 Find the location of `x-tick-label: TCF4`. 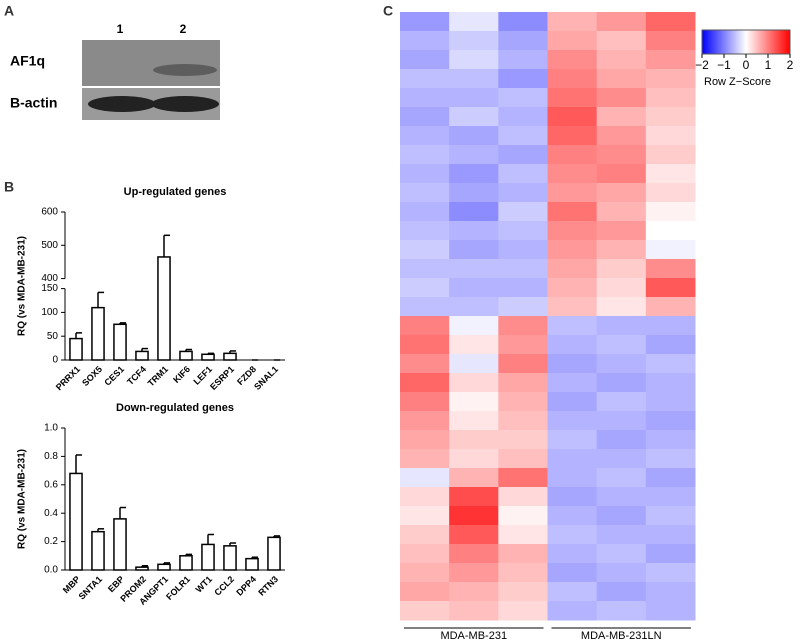

x-tick-label: TCF4 is located at coordinates (136, 375).